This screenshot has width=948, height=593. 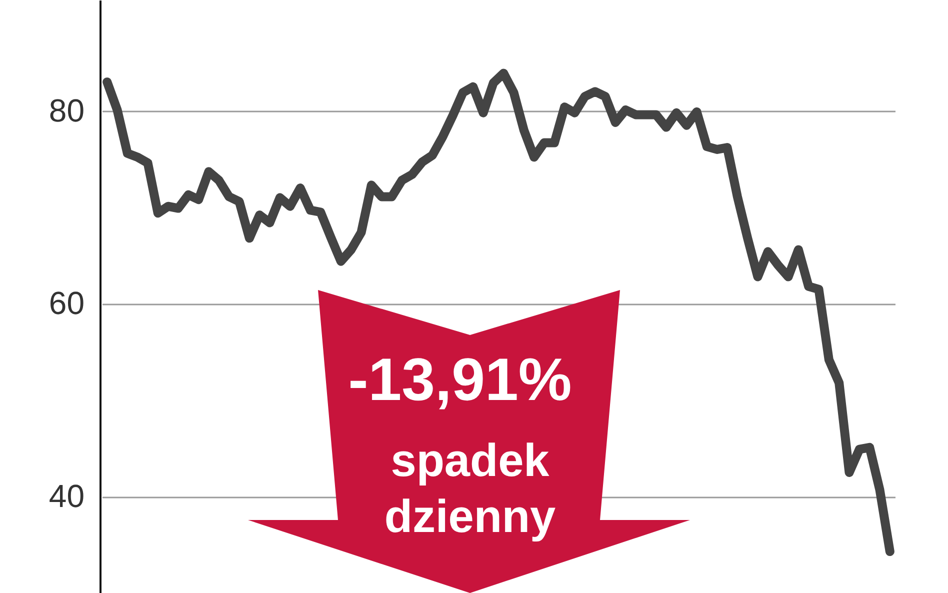 I want to click on annotation: spadek dzienny, so click(x=470, y=488).